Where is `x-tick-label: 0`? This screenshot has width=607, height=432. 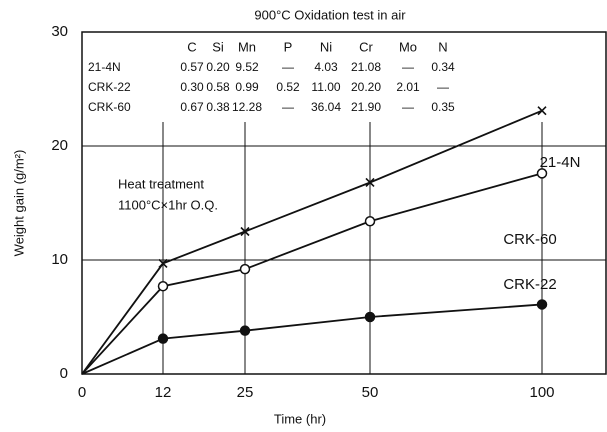
x-tick-label: 0 is located at coordinates (82, 392).